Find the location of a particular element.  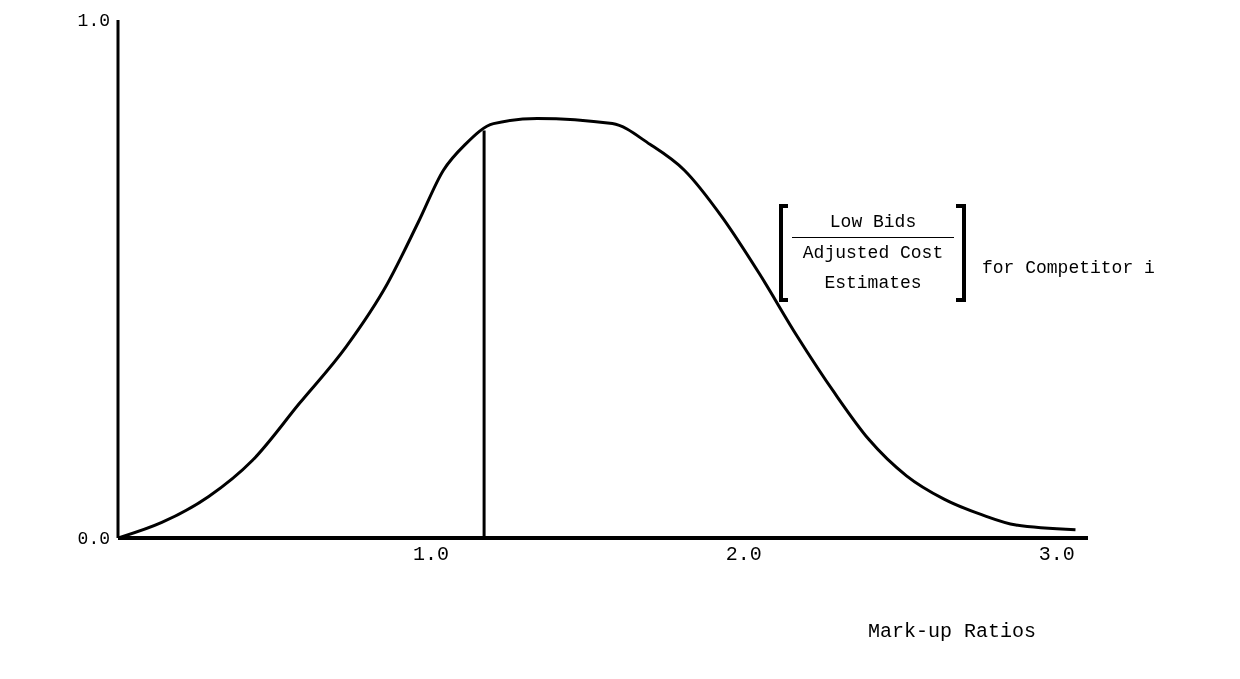

x-tick-label: 3.0 is located at coordinates (1056, 555).